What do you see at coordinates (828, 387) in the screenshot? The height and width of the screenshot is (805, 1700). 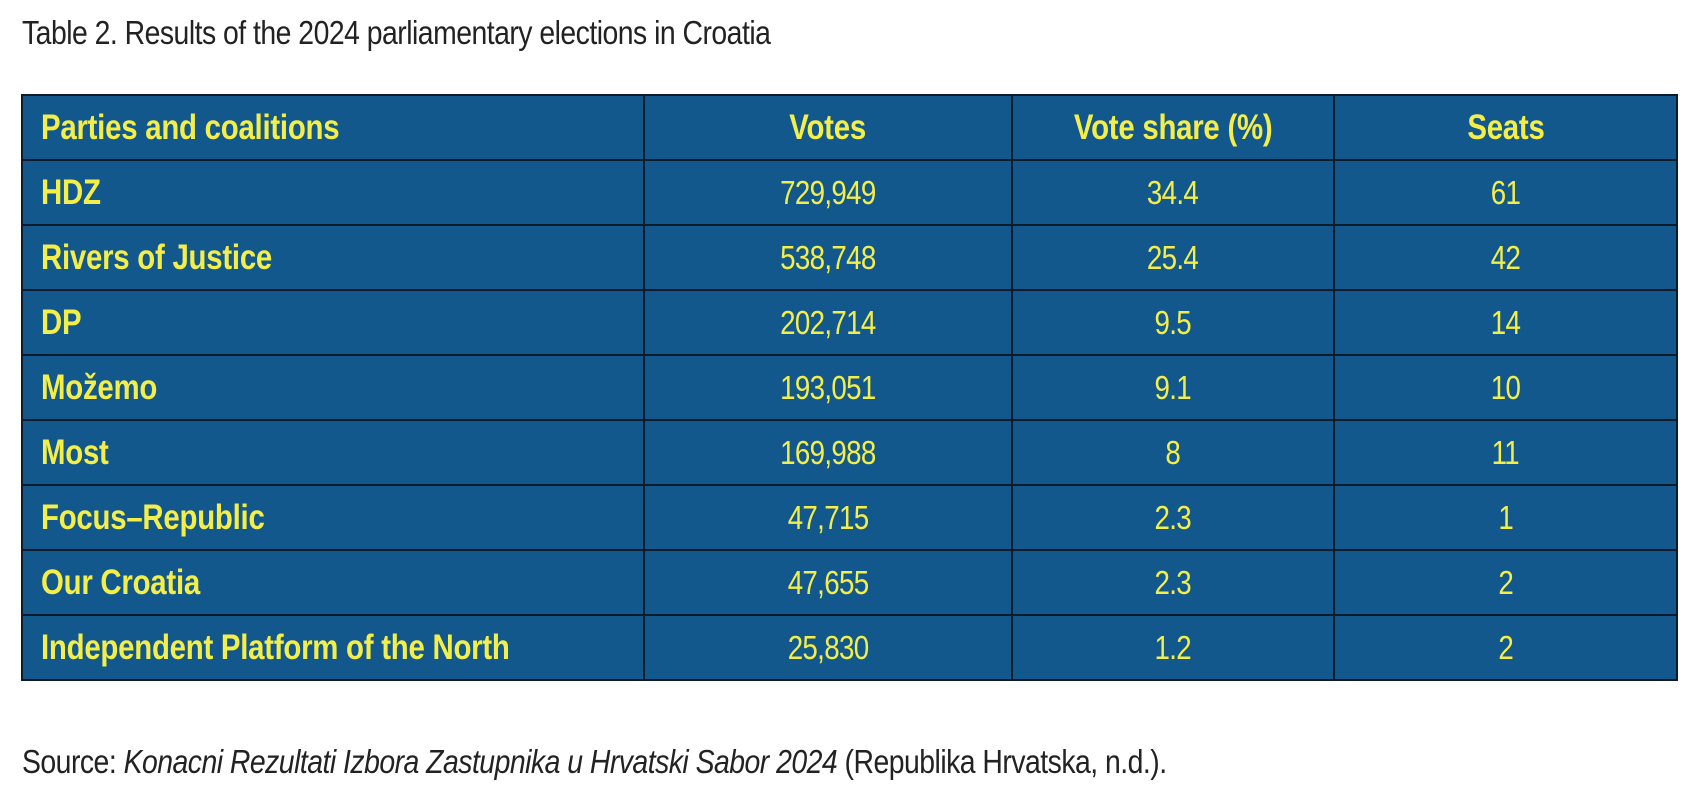 I see `votes-cell: 193,051` at bounding box center [828, 387].